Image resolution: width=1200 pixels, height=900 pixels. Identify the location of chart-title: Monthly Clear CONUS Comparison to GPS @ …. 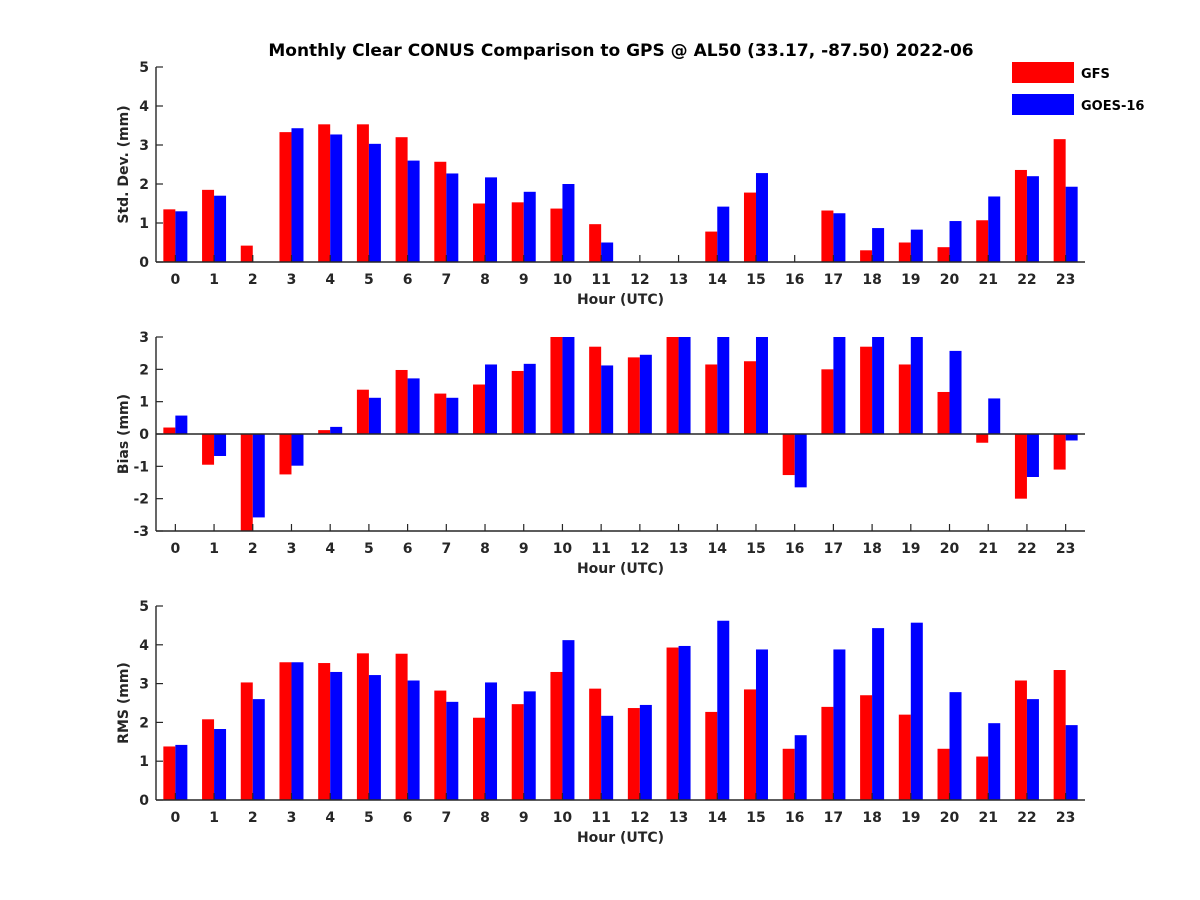
(620, 51).